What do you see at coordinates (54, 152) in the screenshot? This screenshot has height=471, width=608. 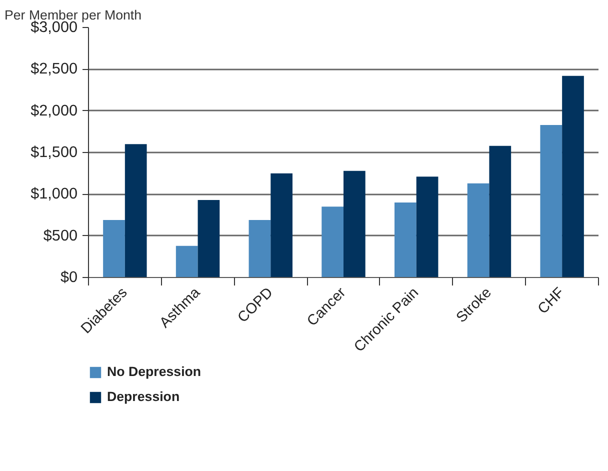 I see `y-tick-label: $1,500` at bounding box center [54, 152].